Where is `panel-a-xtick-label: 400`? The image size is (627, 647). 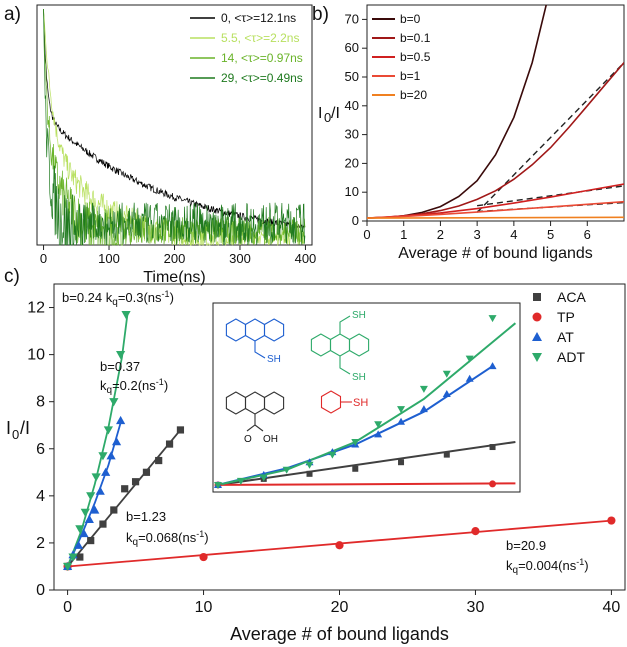 panel-a-xtick-label: 400 is located at coordinates (306, 258).